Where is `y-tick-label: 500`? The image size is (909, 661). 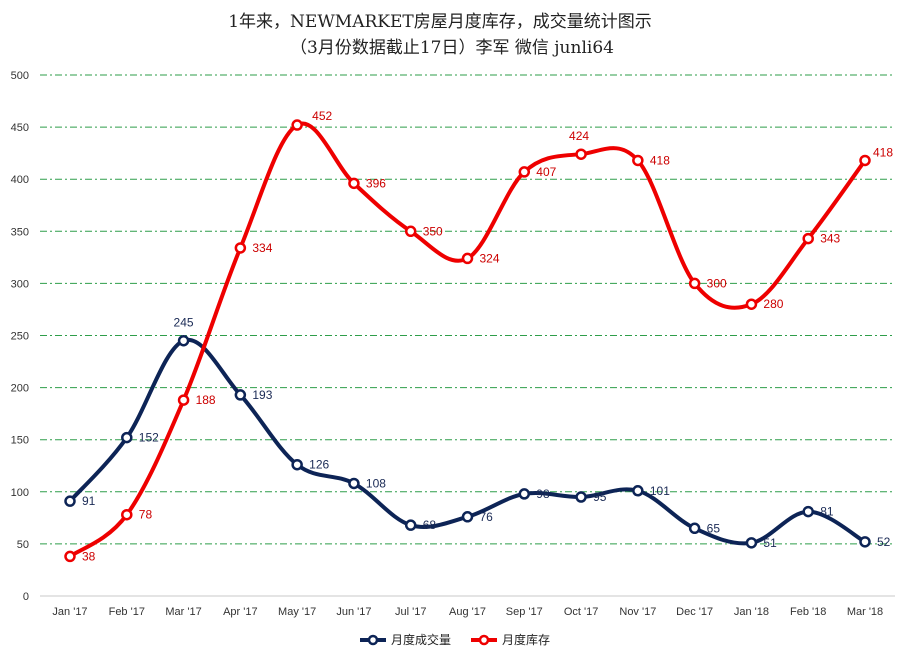
y-tick-label: 500 is located at coordinates (20, 76).